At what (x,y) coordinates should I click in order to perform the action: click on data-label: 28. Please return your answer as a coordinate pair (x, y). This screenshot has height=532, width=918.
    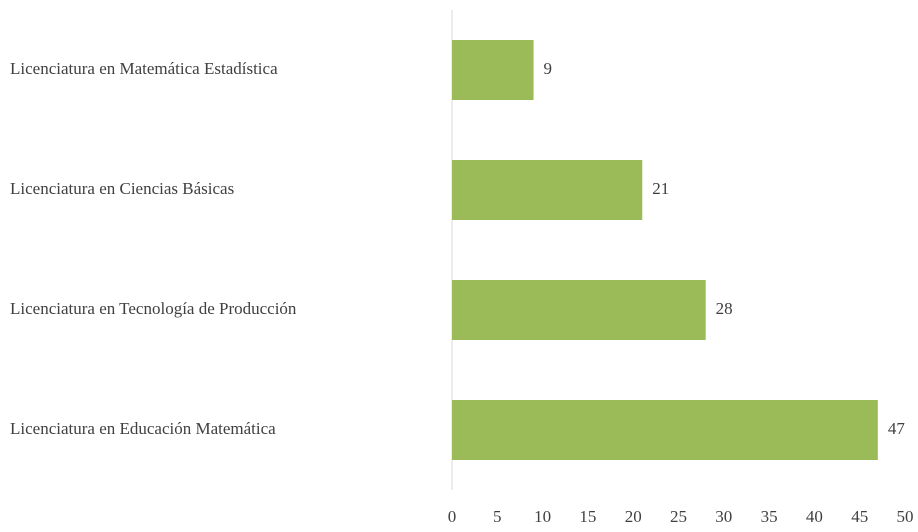
    Looking at the image, I should click on (724, 308).